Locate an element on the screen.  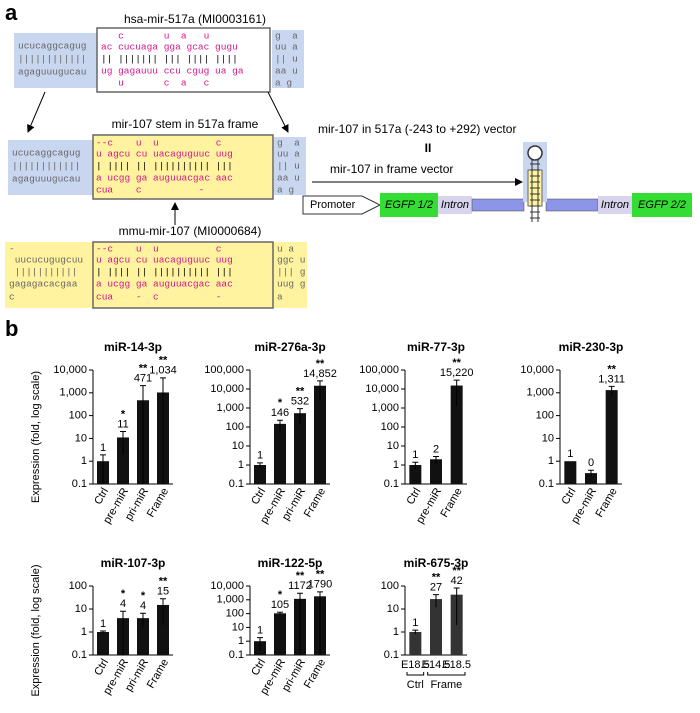
y-tick-label: 100,000 is located at coordinates (224, 370).